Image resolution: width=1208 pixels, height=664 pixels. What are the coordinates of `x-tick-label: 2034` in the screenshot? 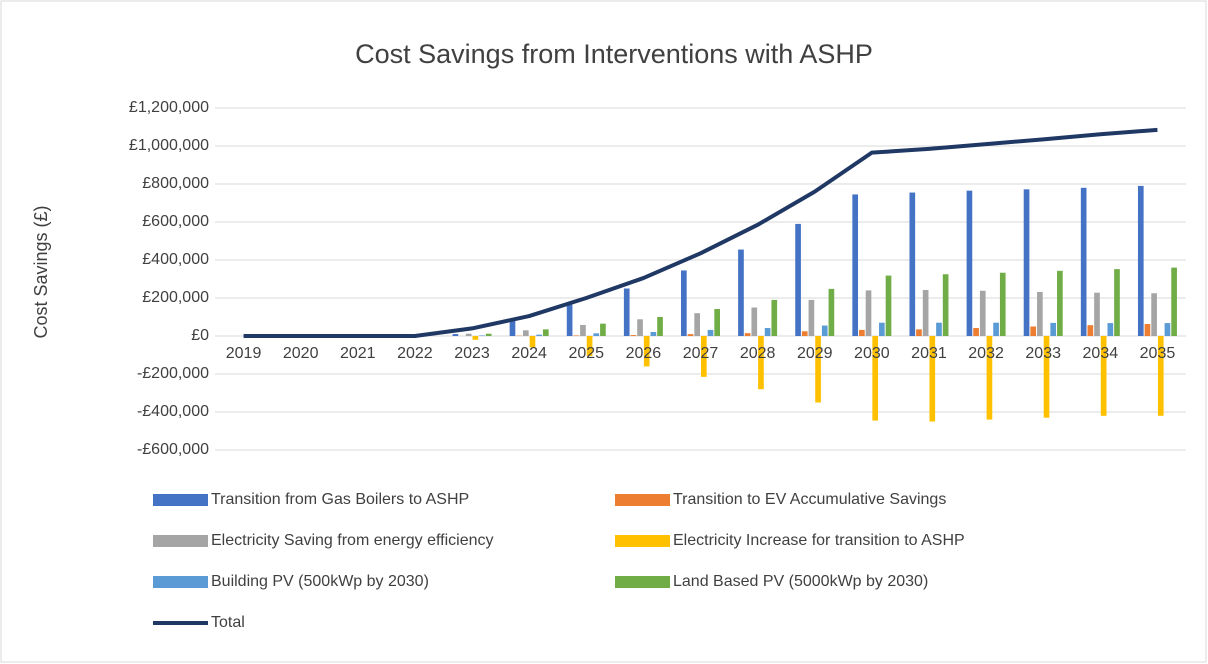 It's located at (1101, 353).